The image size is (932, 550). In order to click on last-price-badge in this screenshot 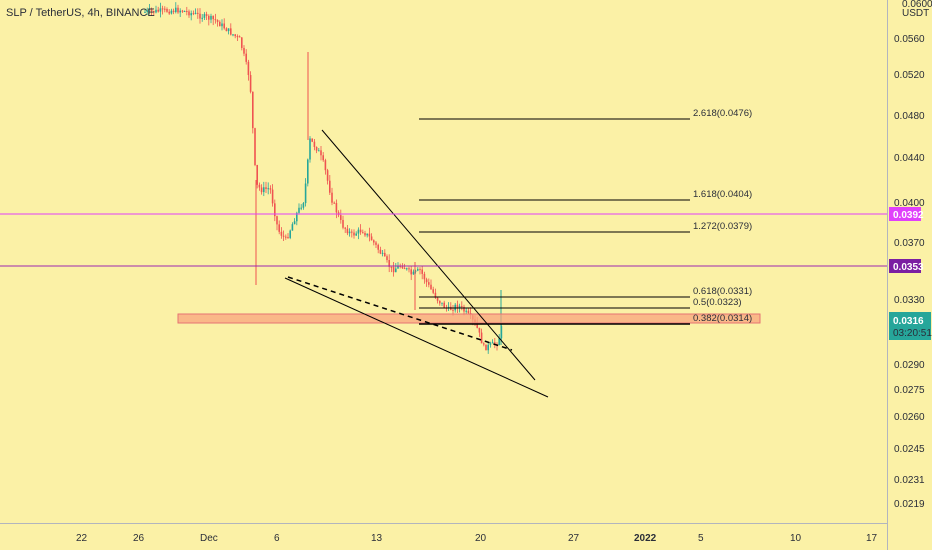, I will do `click(910, 326)`.